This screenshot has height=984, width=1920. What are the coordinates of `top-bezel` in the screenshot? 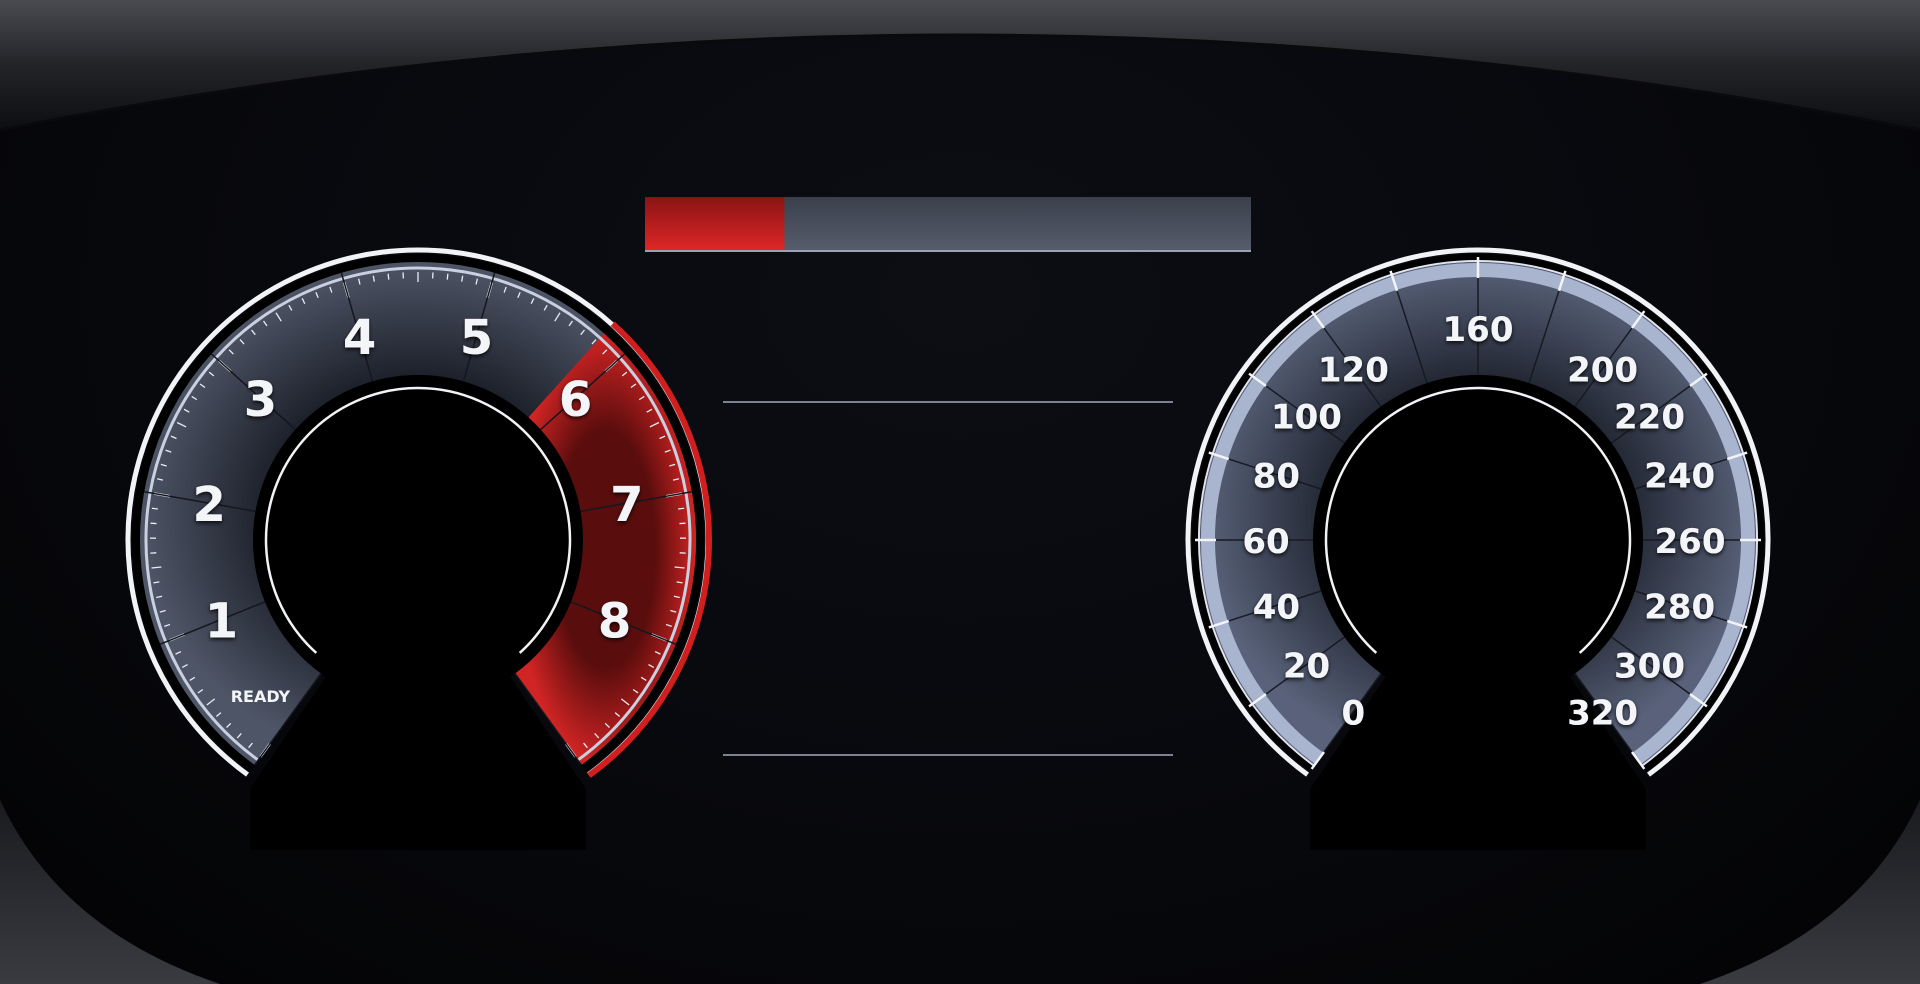 It's located at (960, 65).